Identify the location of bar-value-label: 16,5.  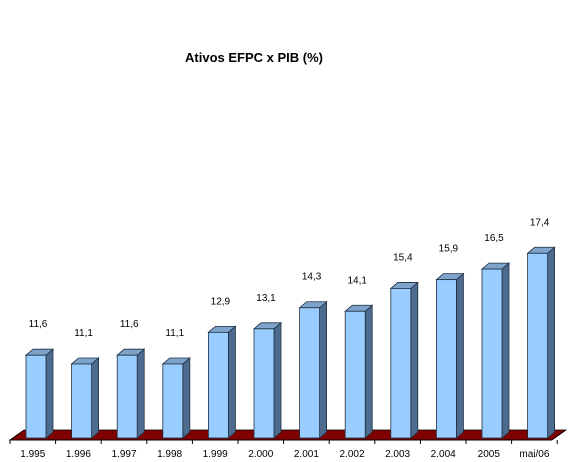
(494, 238).